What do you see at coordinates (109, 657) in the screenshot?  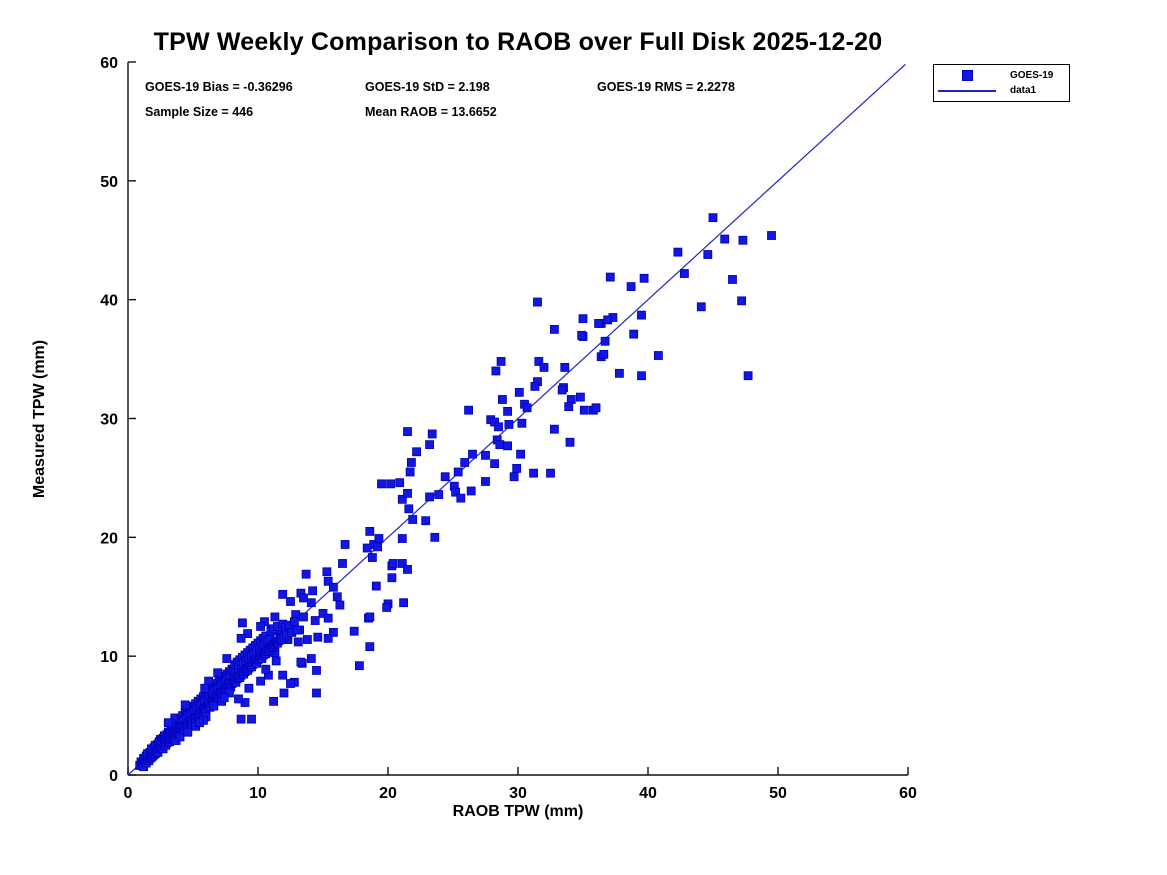 I see `y-tick-label: 10` at bounding box center [109, 657].